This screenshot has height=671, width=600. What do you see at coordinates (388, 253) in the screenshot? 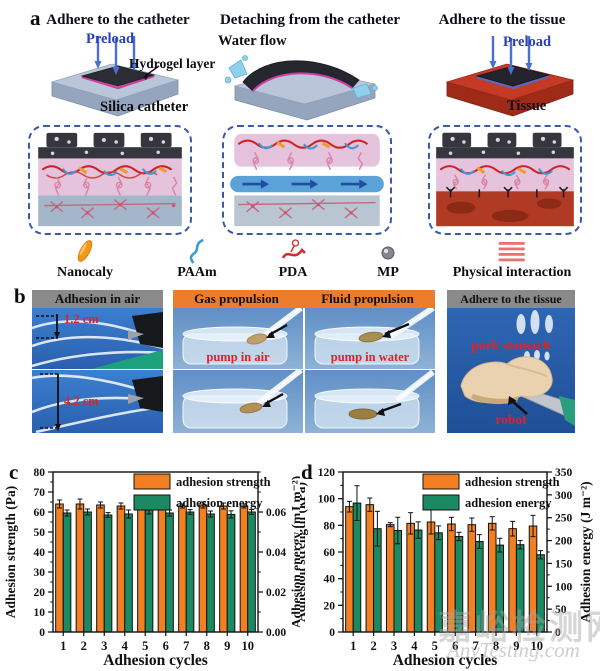
I see `mp-sphere-icon` at bounding box center [388, 253].